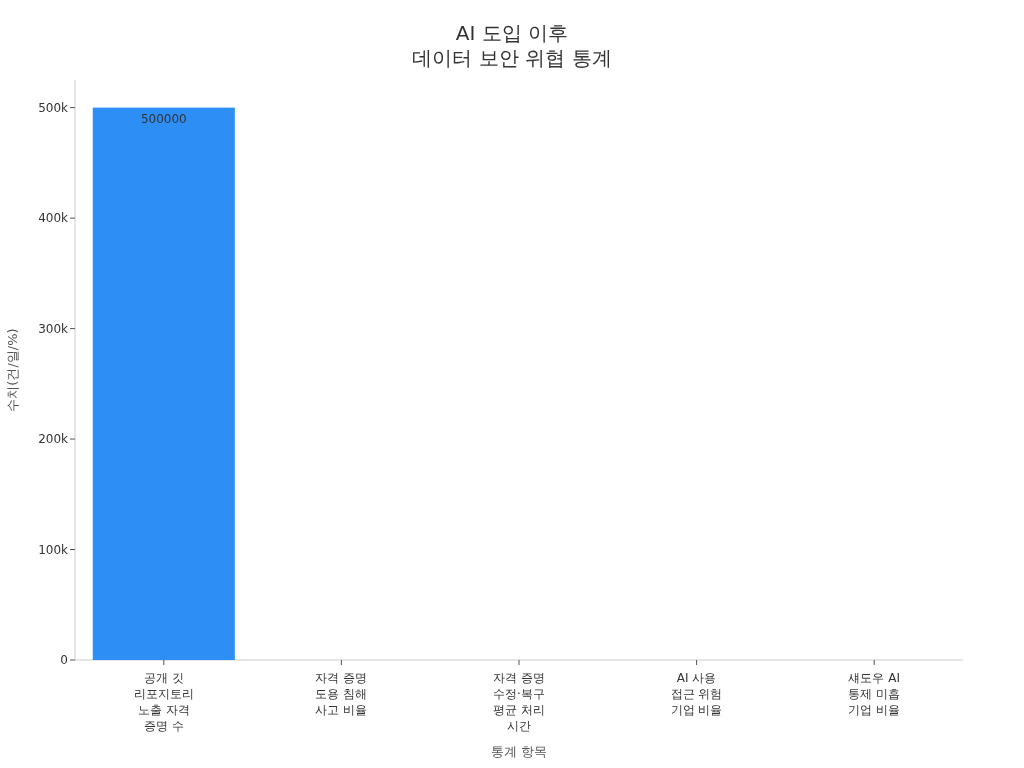 The width and height of the screenshot is (1024, 768). Describe the element at coordinates (512, 45) in the screenshot. I see `chart-title: AI 도입 이후 데이터 보안 위협 통계` at that location.